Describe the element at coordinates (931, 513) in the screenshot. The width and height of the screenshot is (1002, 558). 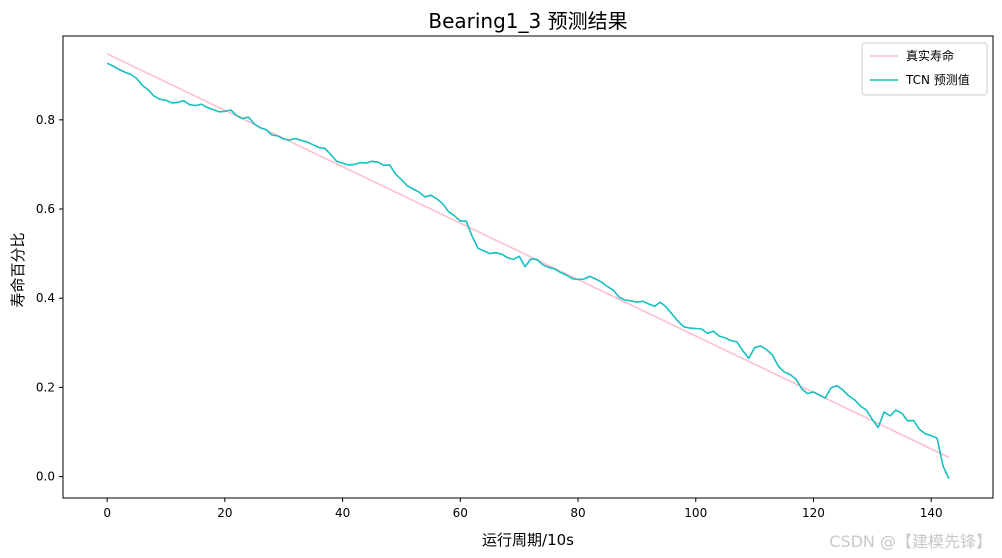
I see `x-tick-label: 140` at that location.